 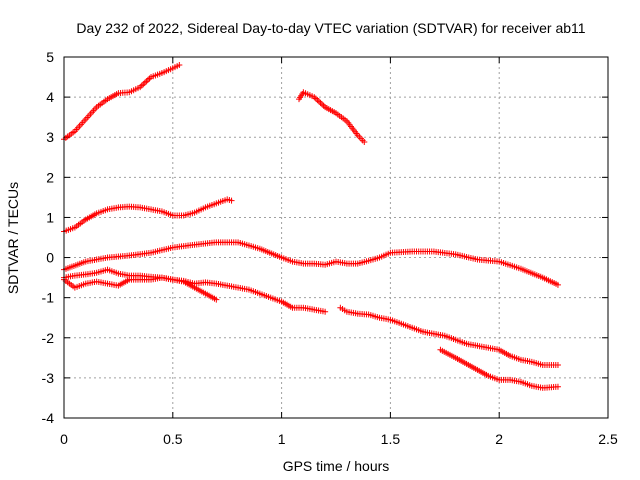 What do you see at coordinates (48, 298) in the screenshot?
I see `y-tick-label: -1` at bounding box center [48, 298].